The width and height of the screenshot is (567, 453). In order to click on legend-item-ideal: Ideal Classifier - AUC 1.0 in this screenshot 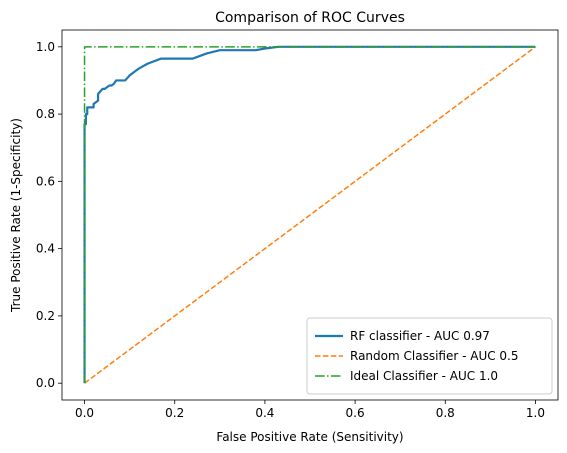, I will do `click(406, 376)`.